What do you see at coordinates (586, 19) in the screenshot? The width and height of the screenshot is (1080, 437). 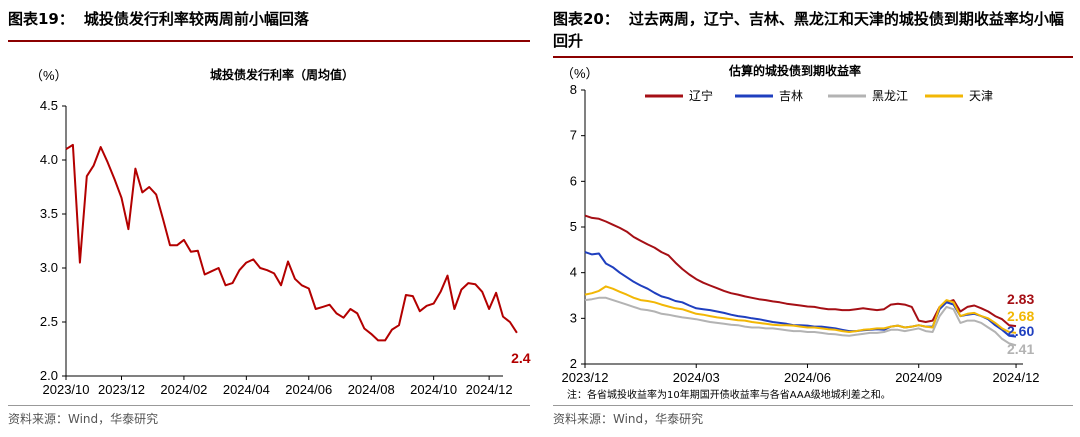 I see `right-figure-label: 图表20：` at bounding box center [586, 19].